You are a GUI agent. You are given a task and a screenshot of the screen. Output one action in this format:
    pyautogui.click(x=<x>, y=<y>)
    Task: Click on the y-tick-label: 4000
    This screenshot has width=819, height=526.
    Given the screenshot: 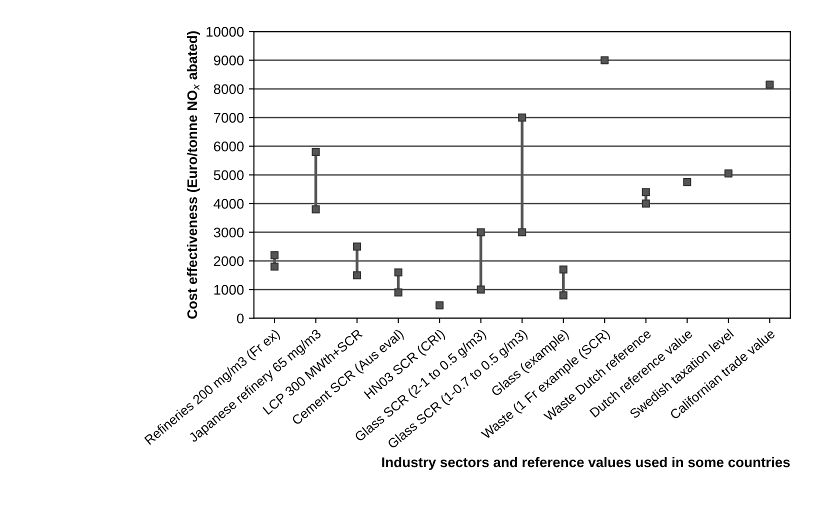 What is the action you would take?
    pyautogui.click(x=229, y=203)
    